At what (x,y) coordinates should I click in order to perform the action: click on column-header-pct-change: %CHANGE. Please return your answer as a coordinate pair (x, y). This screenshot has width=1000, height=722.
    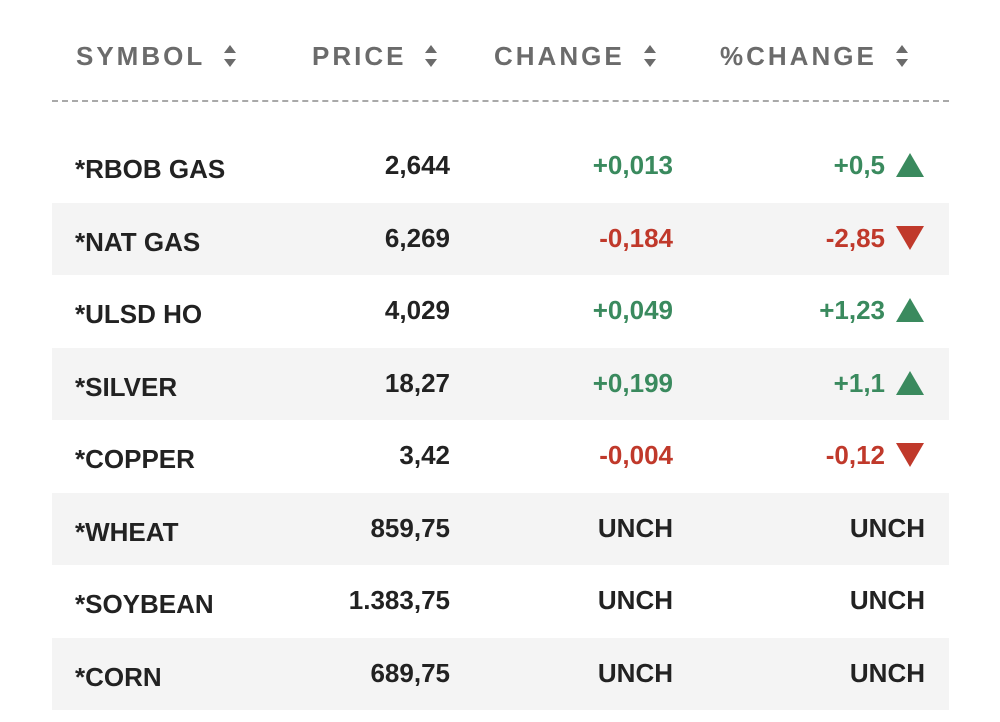
    Looking at the image, I should click on (814, 56).